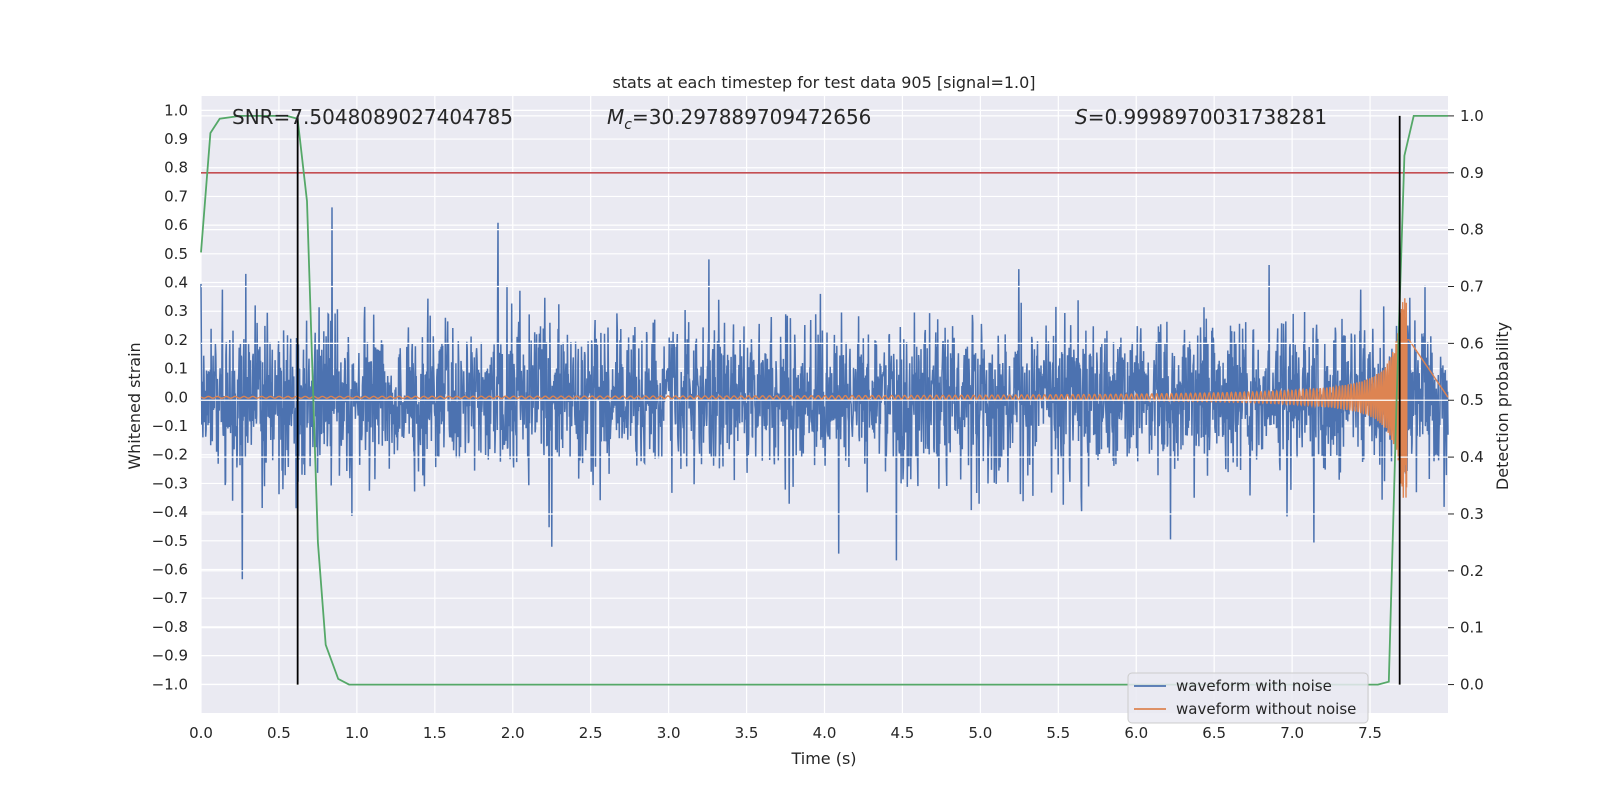 The image size is (1600, 800). What do you see at coordinates (1266, 709) in the screenshot?
I see `legend-label-clean: waveform without noise` at bounding box center [1266, 709].